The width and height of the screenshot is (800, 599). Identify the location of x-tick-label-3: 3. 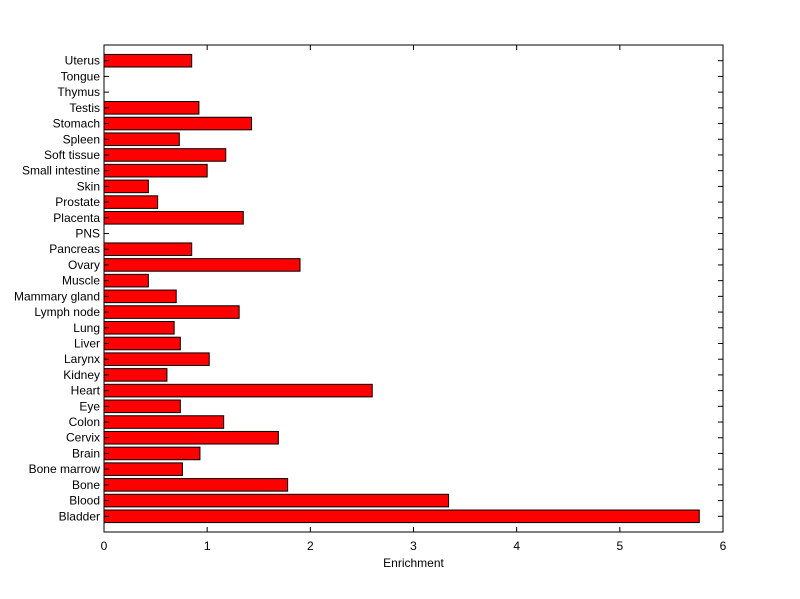
(413, 546).